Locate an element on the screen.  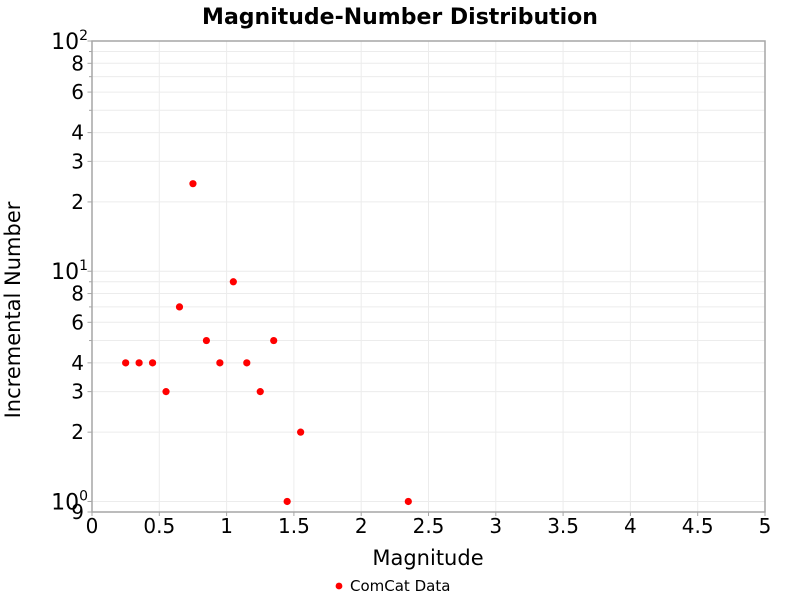
x-tick-label: 0.5 is located at coordinates (159, 526).